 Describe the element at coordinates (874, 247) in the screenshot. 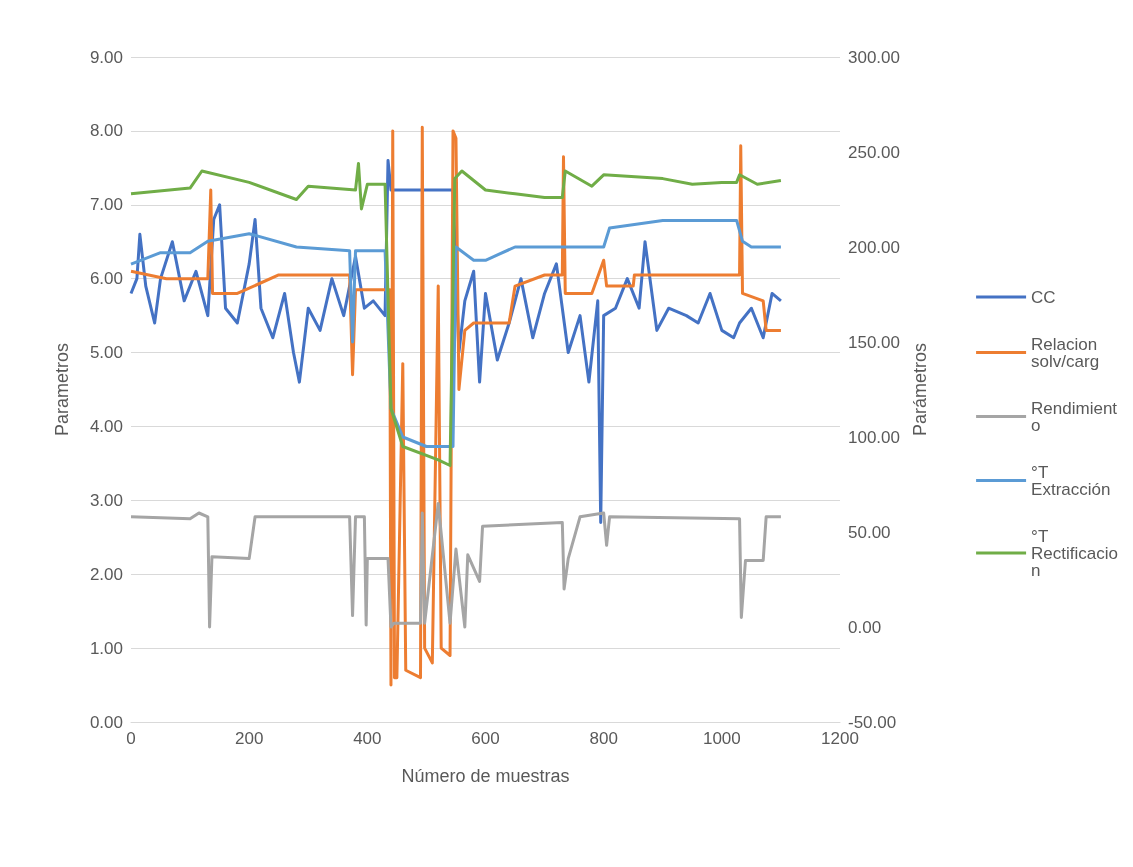

I see `y2-tick-label: 200.00` at that location.